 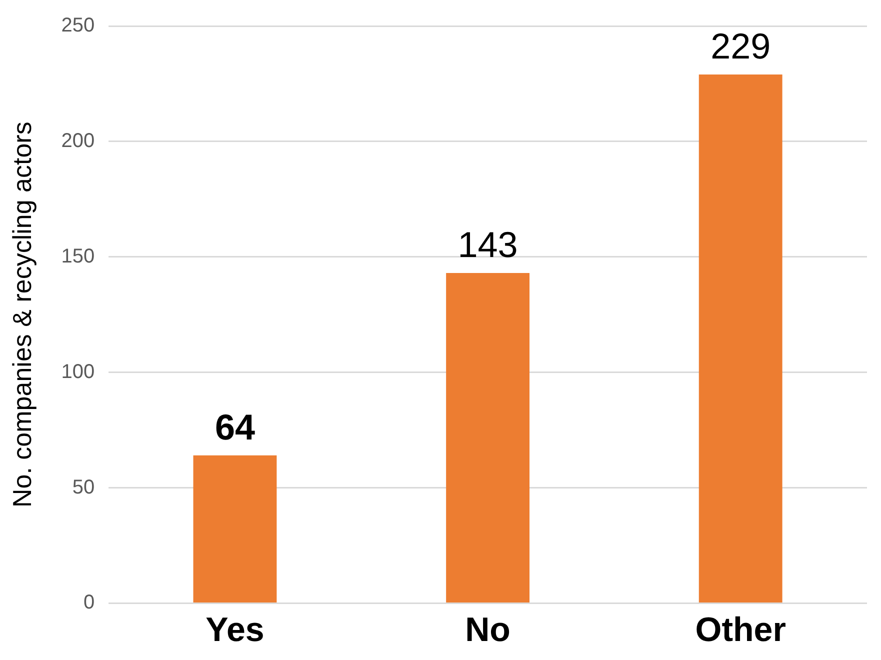 I want to click on x-tick-label: Other, so click(x=740, y=629).